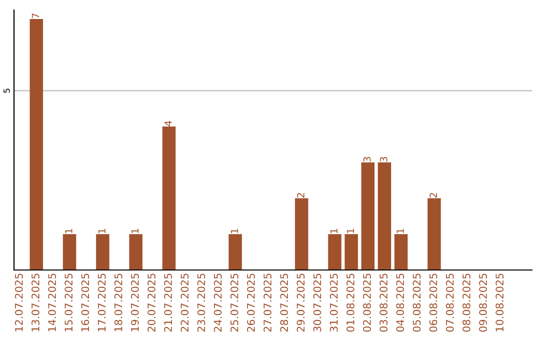 The height and width of the screenshot is (340, 540). Describe the element at coordinates (466, 303) in the screenshot. I see `x-tick-label: 08.08.2025` at that location.